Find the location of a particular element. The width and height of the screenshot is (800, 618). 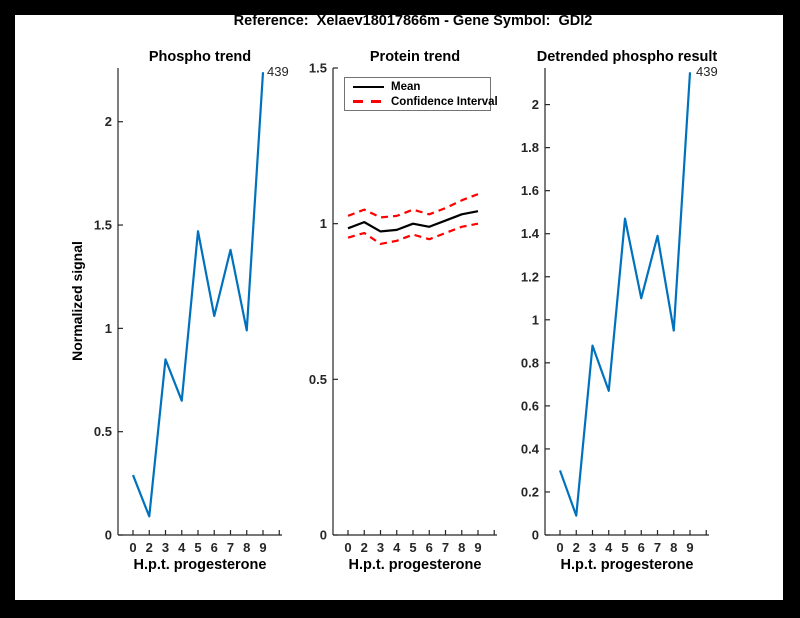

confidence-interval-line-sample is located at coordinates (368, 101).